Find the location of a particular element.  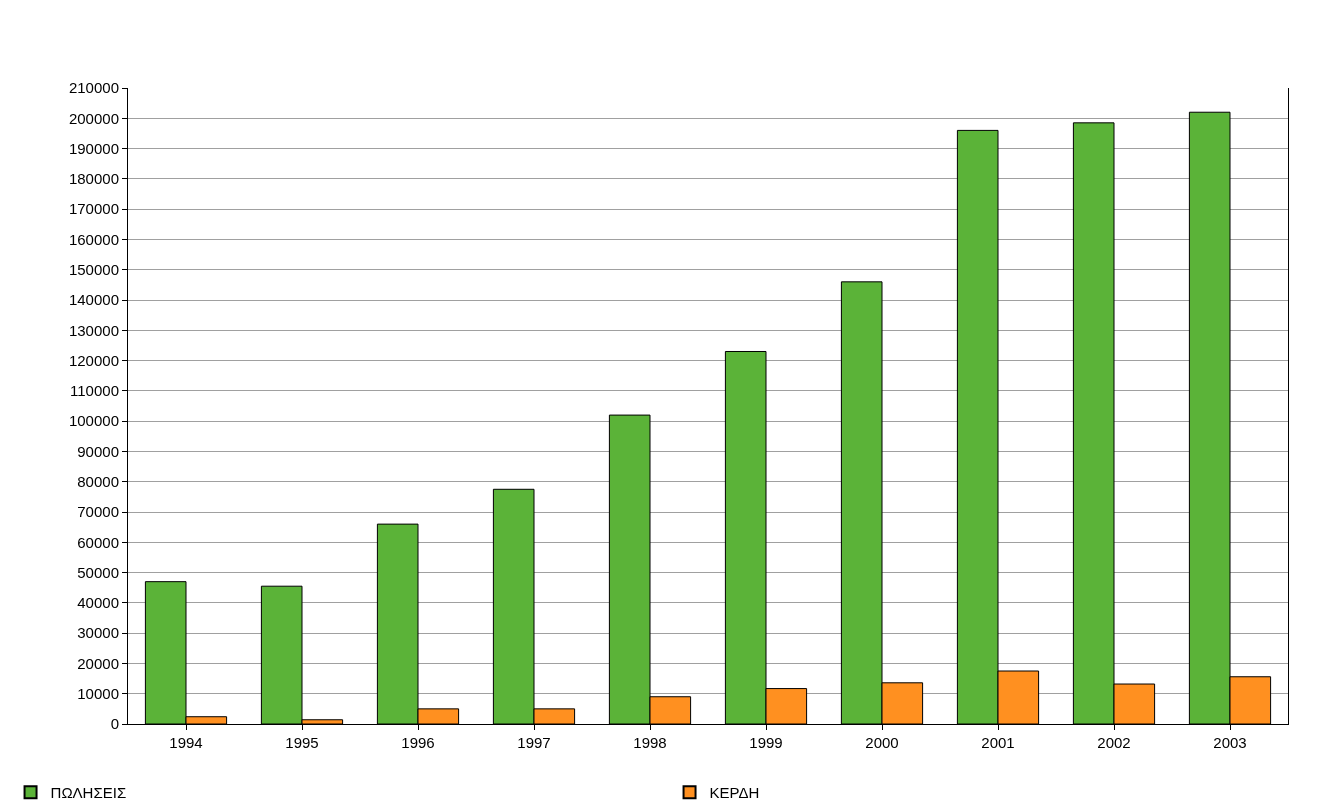

x-tick-label: 1994 is located at coordinates (186, 742).